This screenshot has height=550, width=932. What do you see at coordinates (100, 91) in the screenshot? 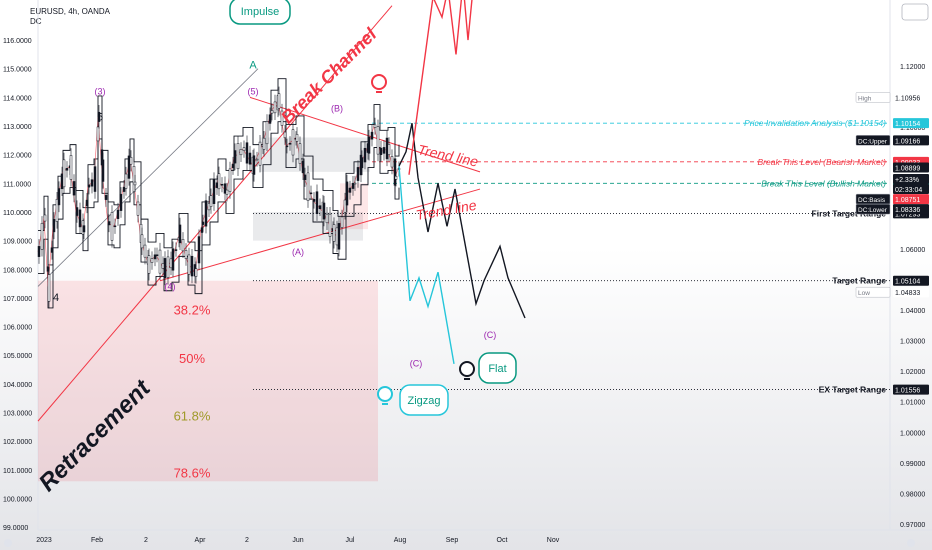
I see `wave-label: (3)` at bounding box center [100, 91].